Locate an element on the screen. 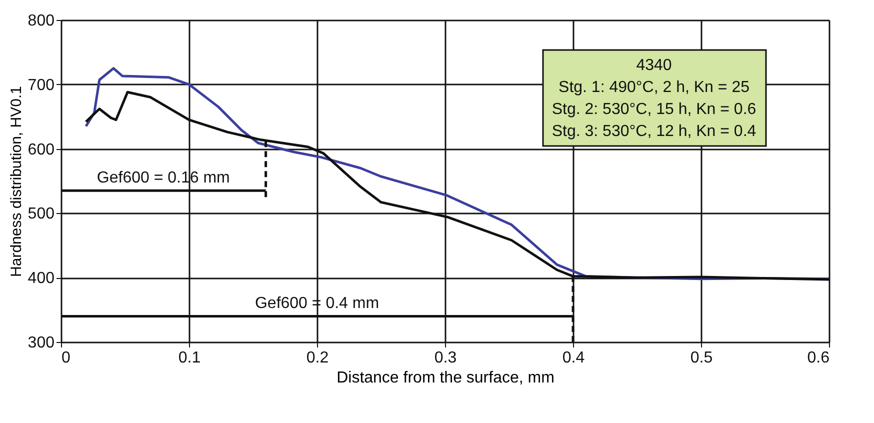  x-tick-label: 0.3 is located at coordinates (445, 358).